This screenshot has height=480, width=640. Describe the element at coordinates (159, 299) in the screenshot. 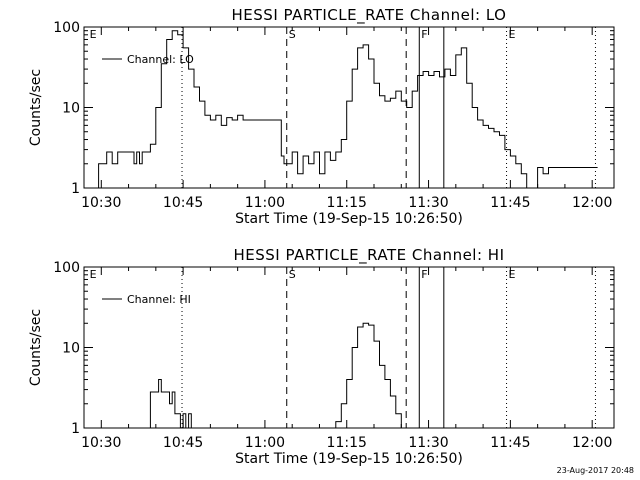

I see `panel2-legend-label: Channel: HI` at that location.